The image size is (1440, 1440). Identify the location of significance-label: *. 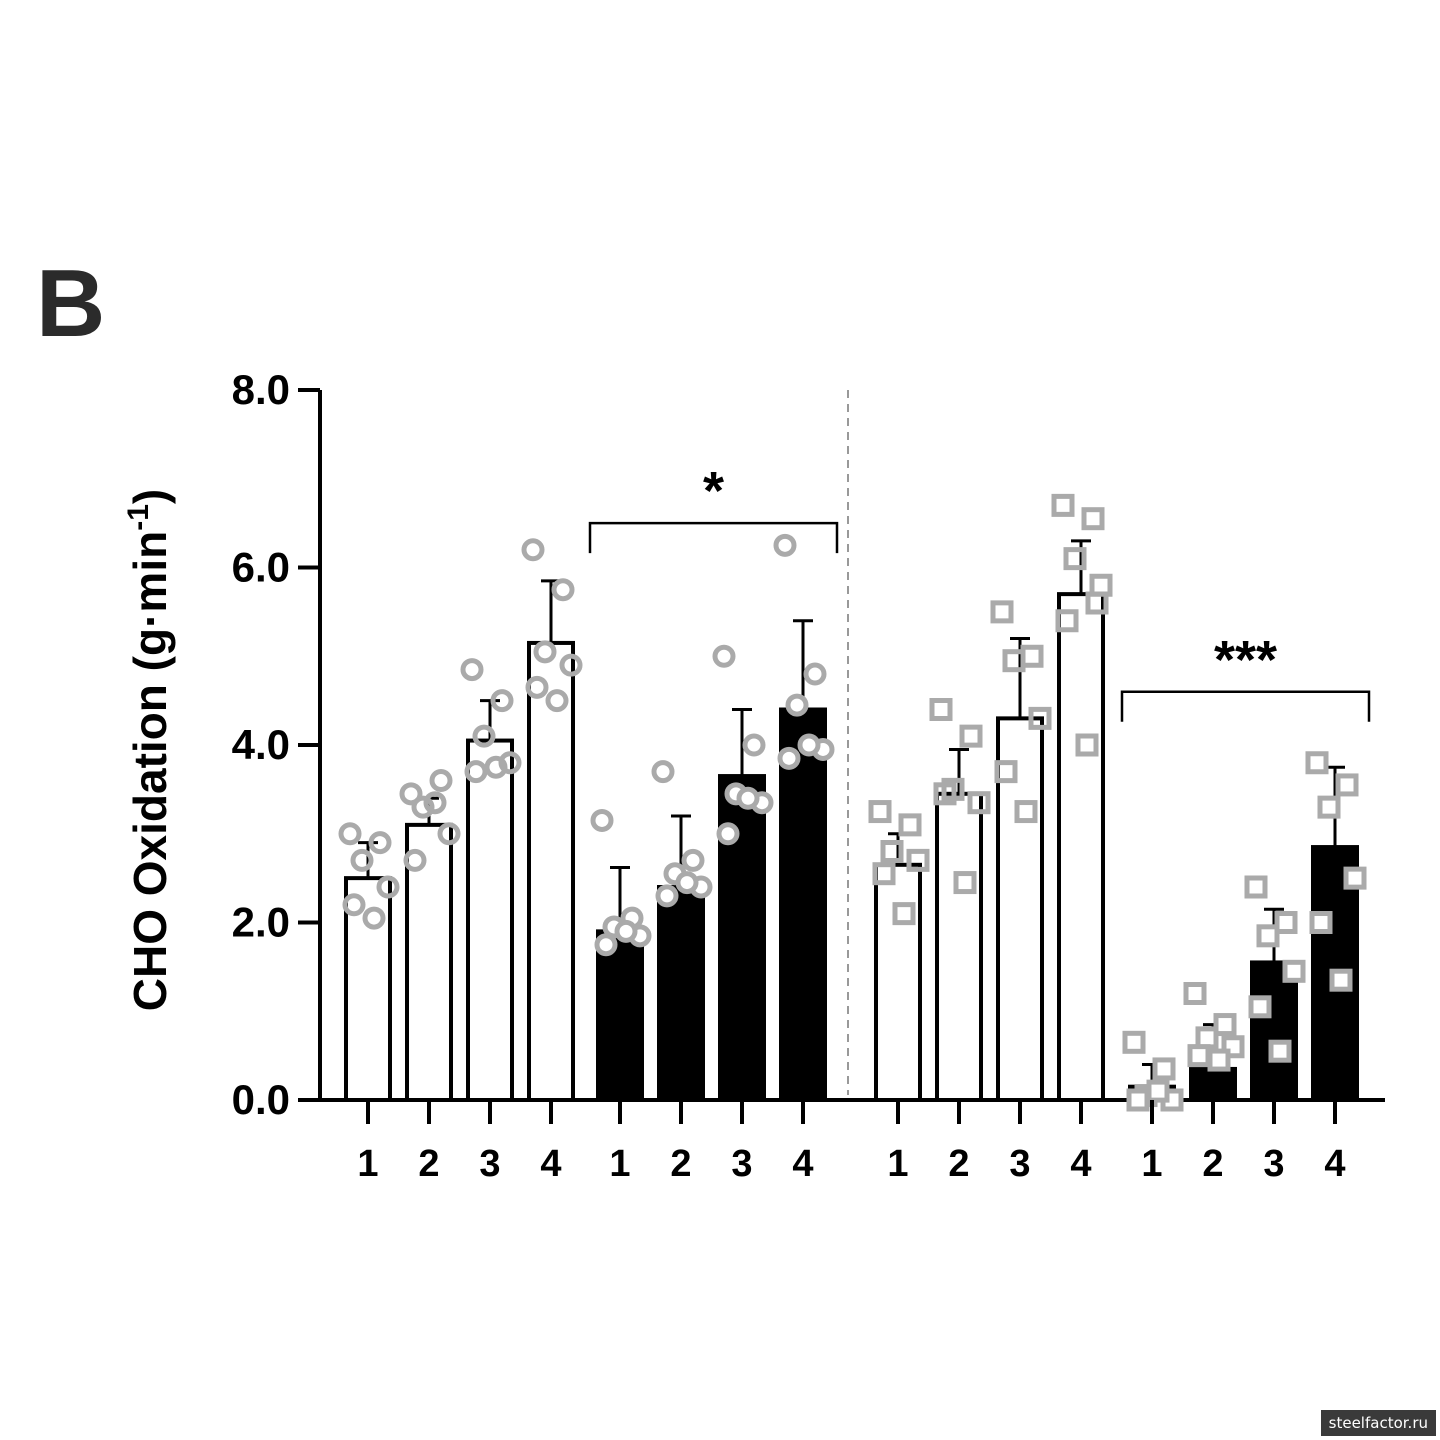
(713, 491).